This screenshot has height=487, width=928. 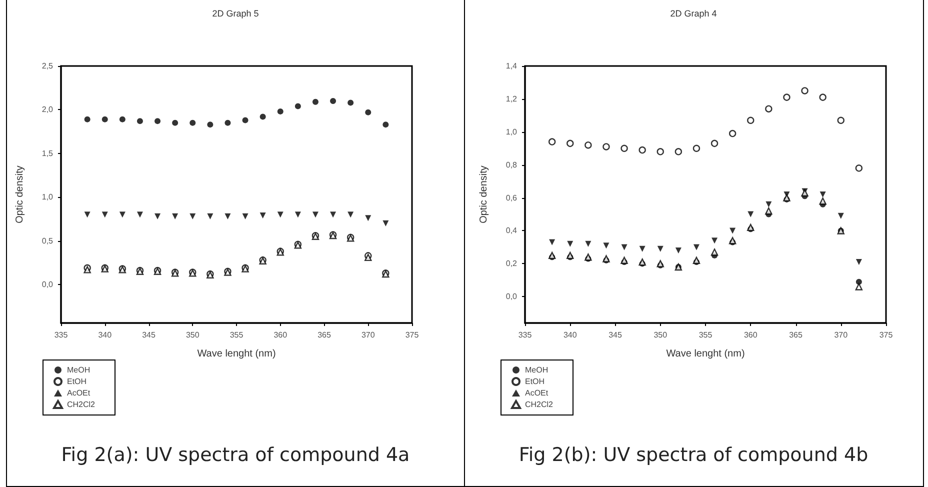 What do you see at coordinates (512, 263) in the screenshot?
I see `y-tick-label: 0,2` at bounding box center [512, 263].